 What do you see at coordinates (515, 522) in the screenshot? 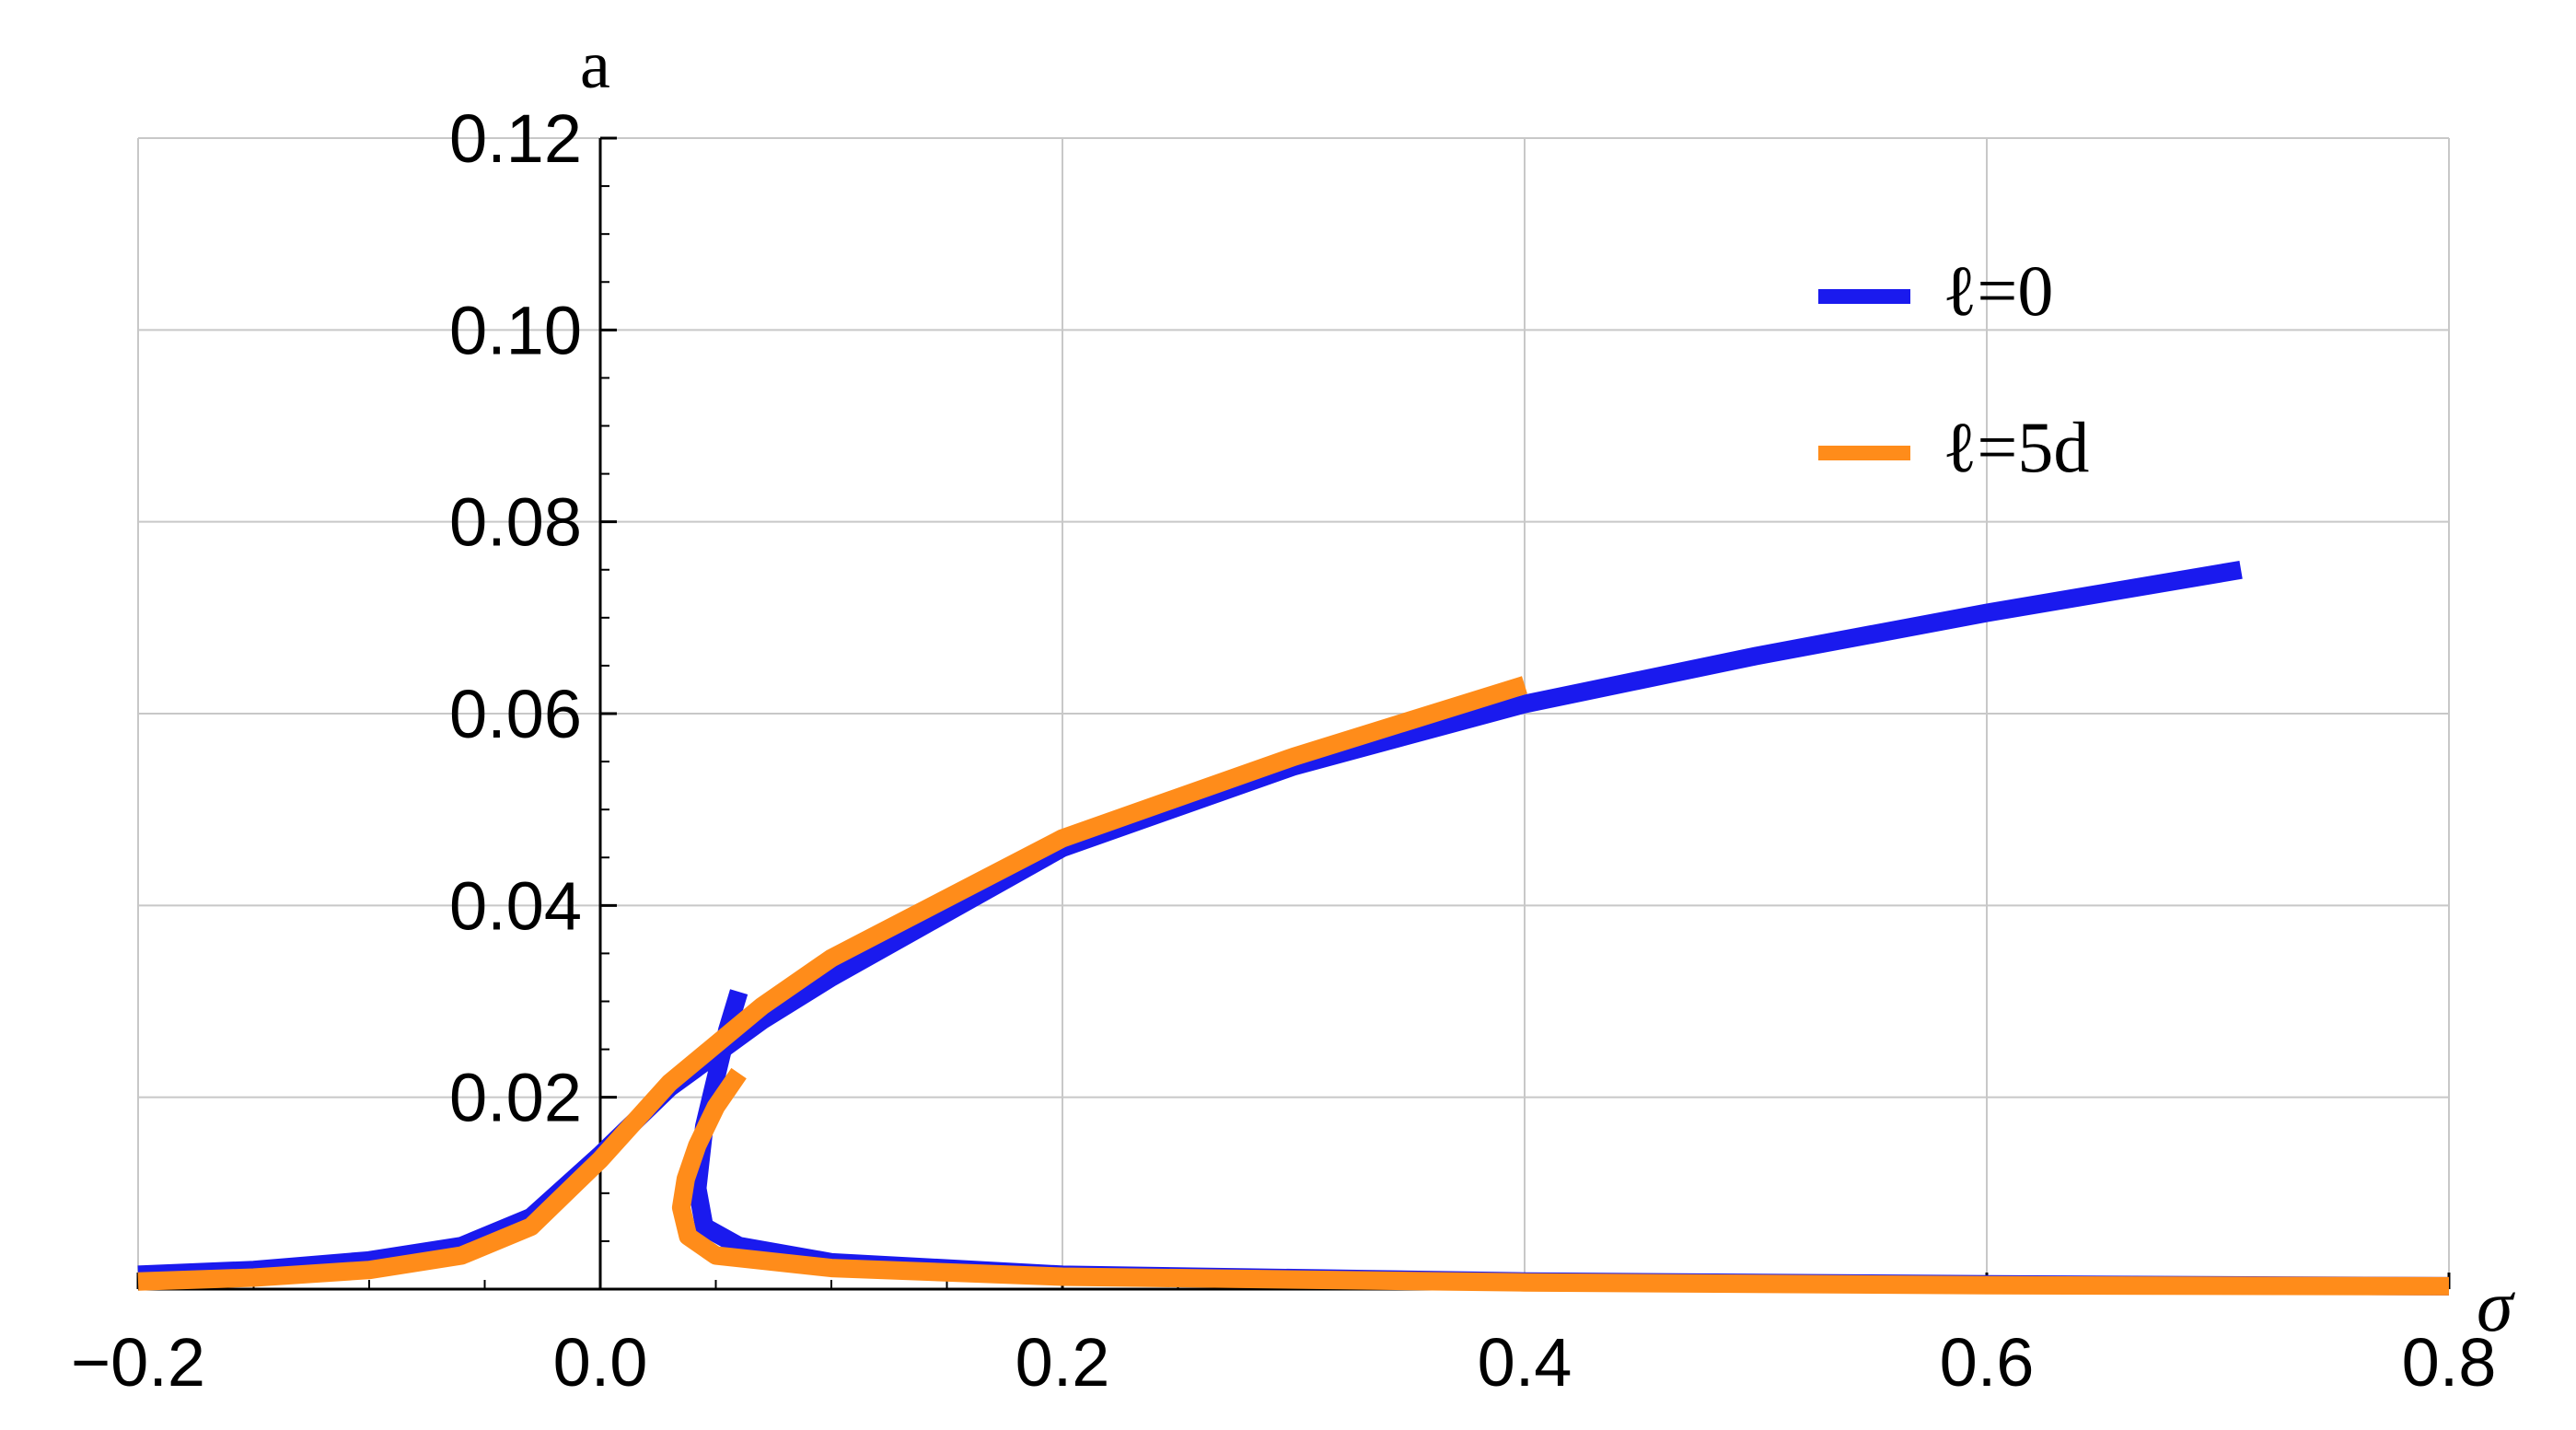
I see `y-tick-label-3: 0.08` at bounding box center [515, 522].